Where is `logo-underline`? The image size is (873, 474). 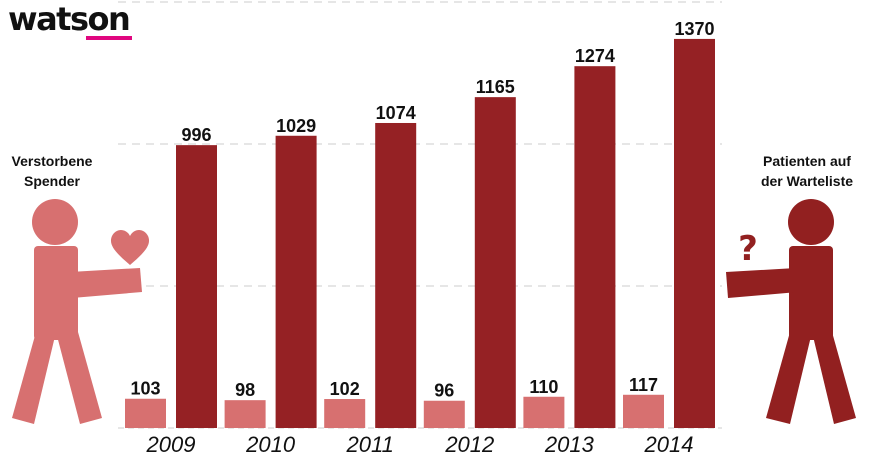 logo-underline is located at coordinates (109, 38).